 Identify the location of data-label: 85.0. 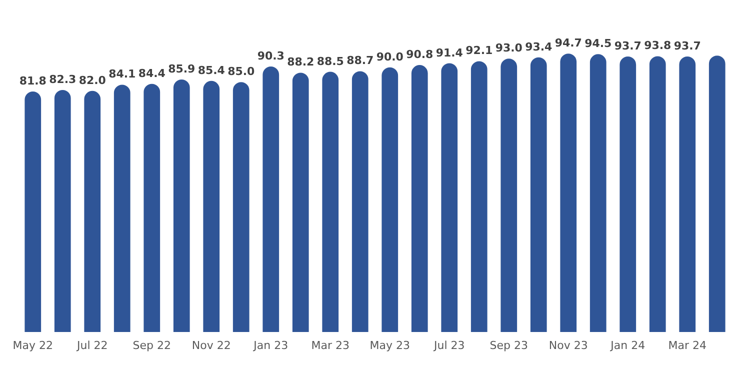
(242, 71).